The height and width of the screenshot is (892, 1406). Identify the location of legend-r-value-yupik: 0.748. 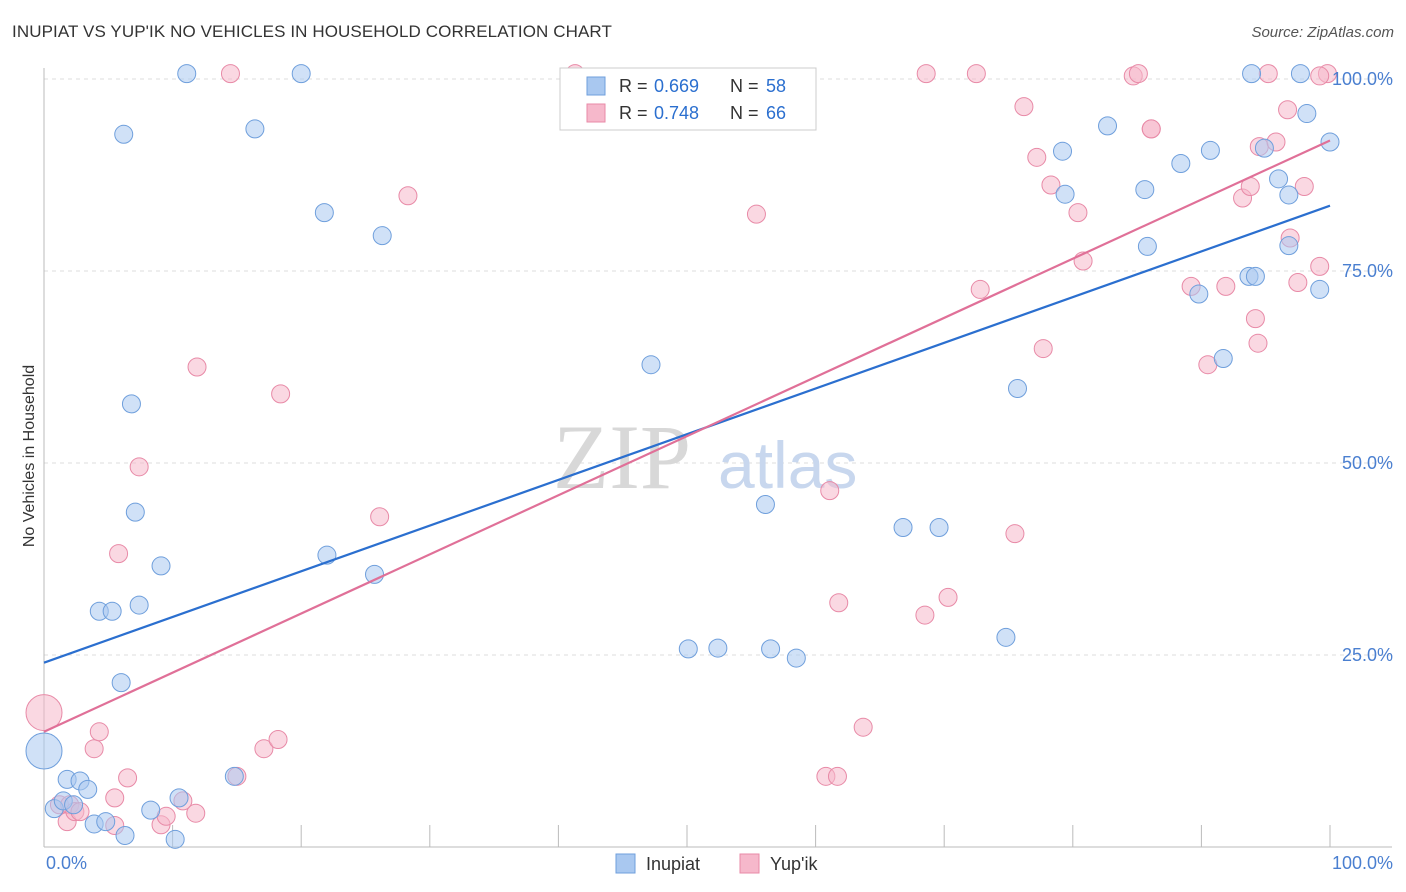
(676, 113).